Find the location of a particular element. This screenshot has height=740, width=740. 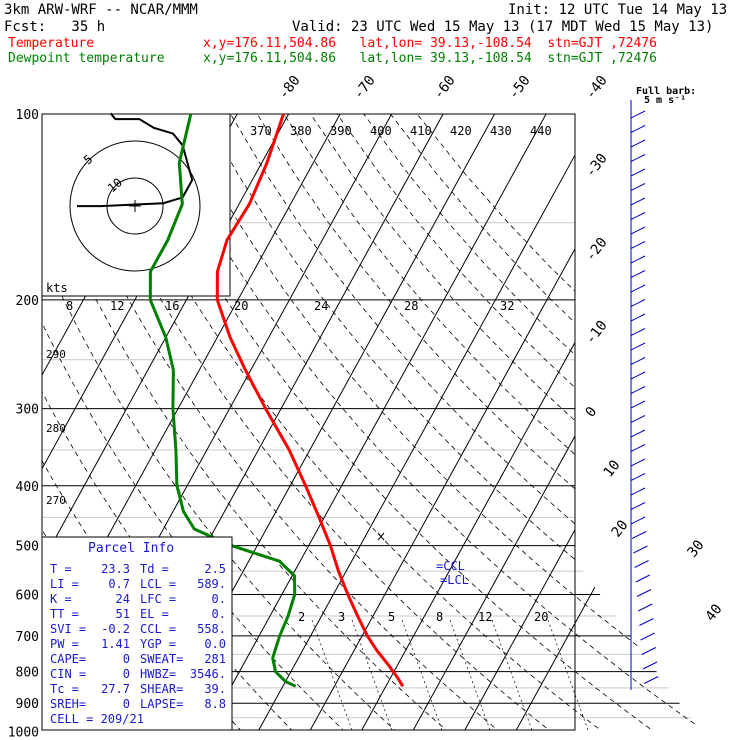

parcel-info-val-right: 0. is located at coordinates (219, 599).